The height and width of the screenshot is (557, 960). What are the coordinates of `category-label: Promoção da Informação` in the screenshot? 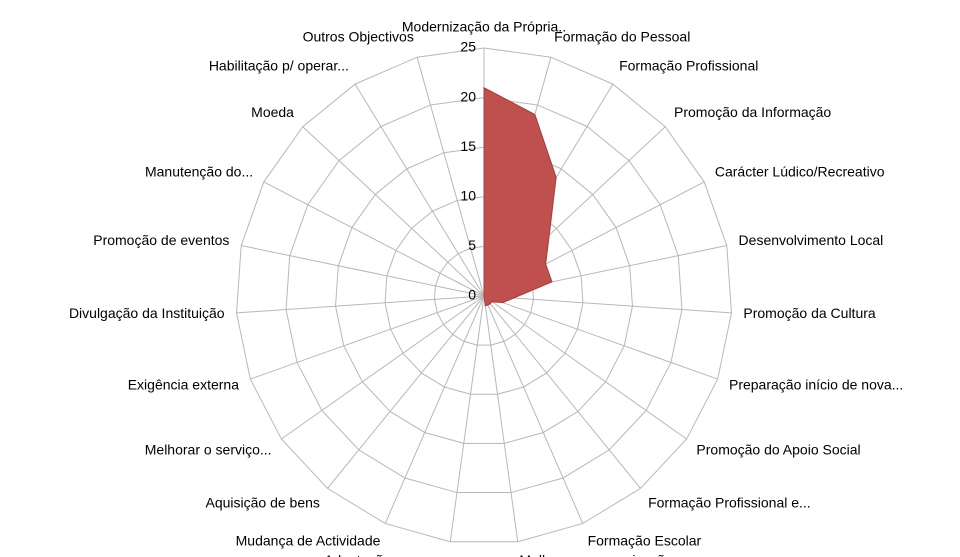 It's located at (752, 112).